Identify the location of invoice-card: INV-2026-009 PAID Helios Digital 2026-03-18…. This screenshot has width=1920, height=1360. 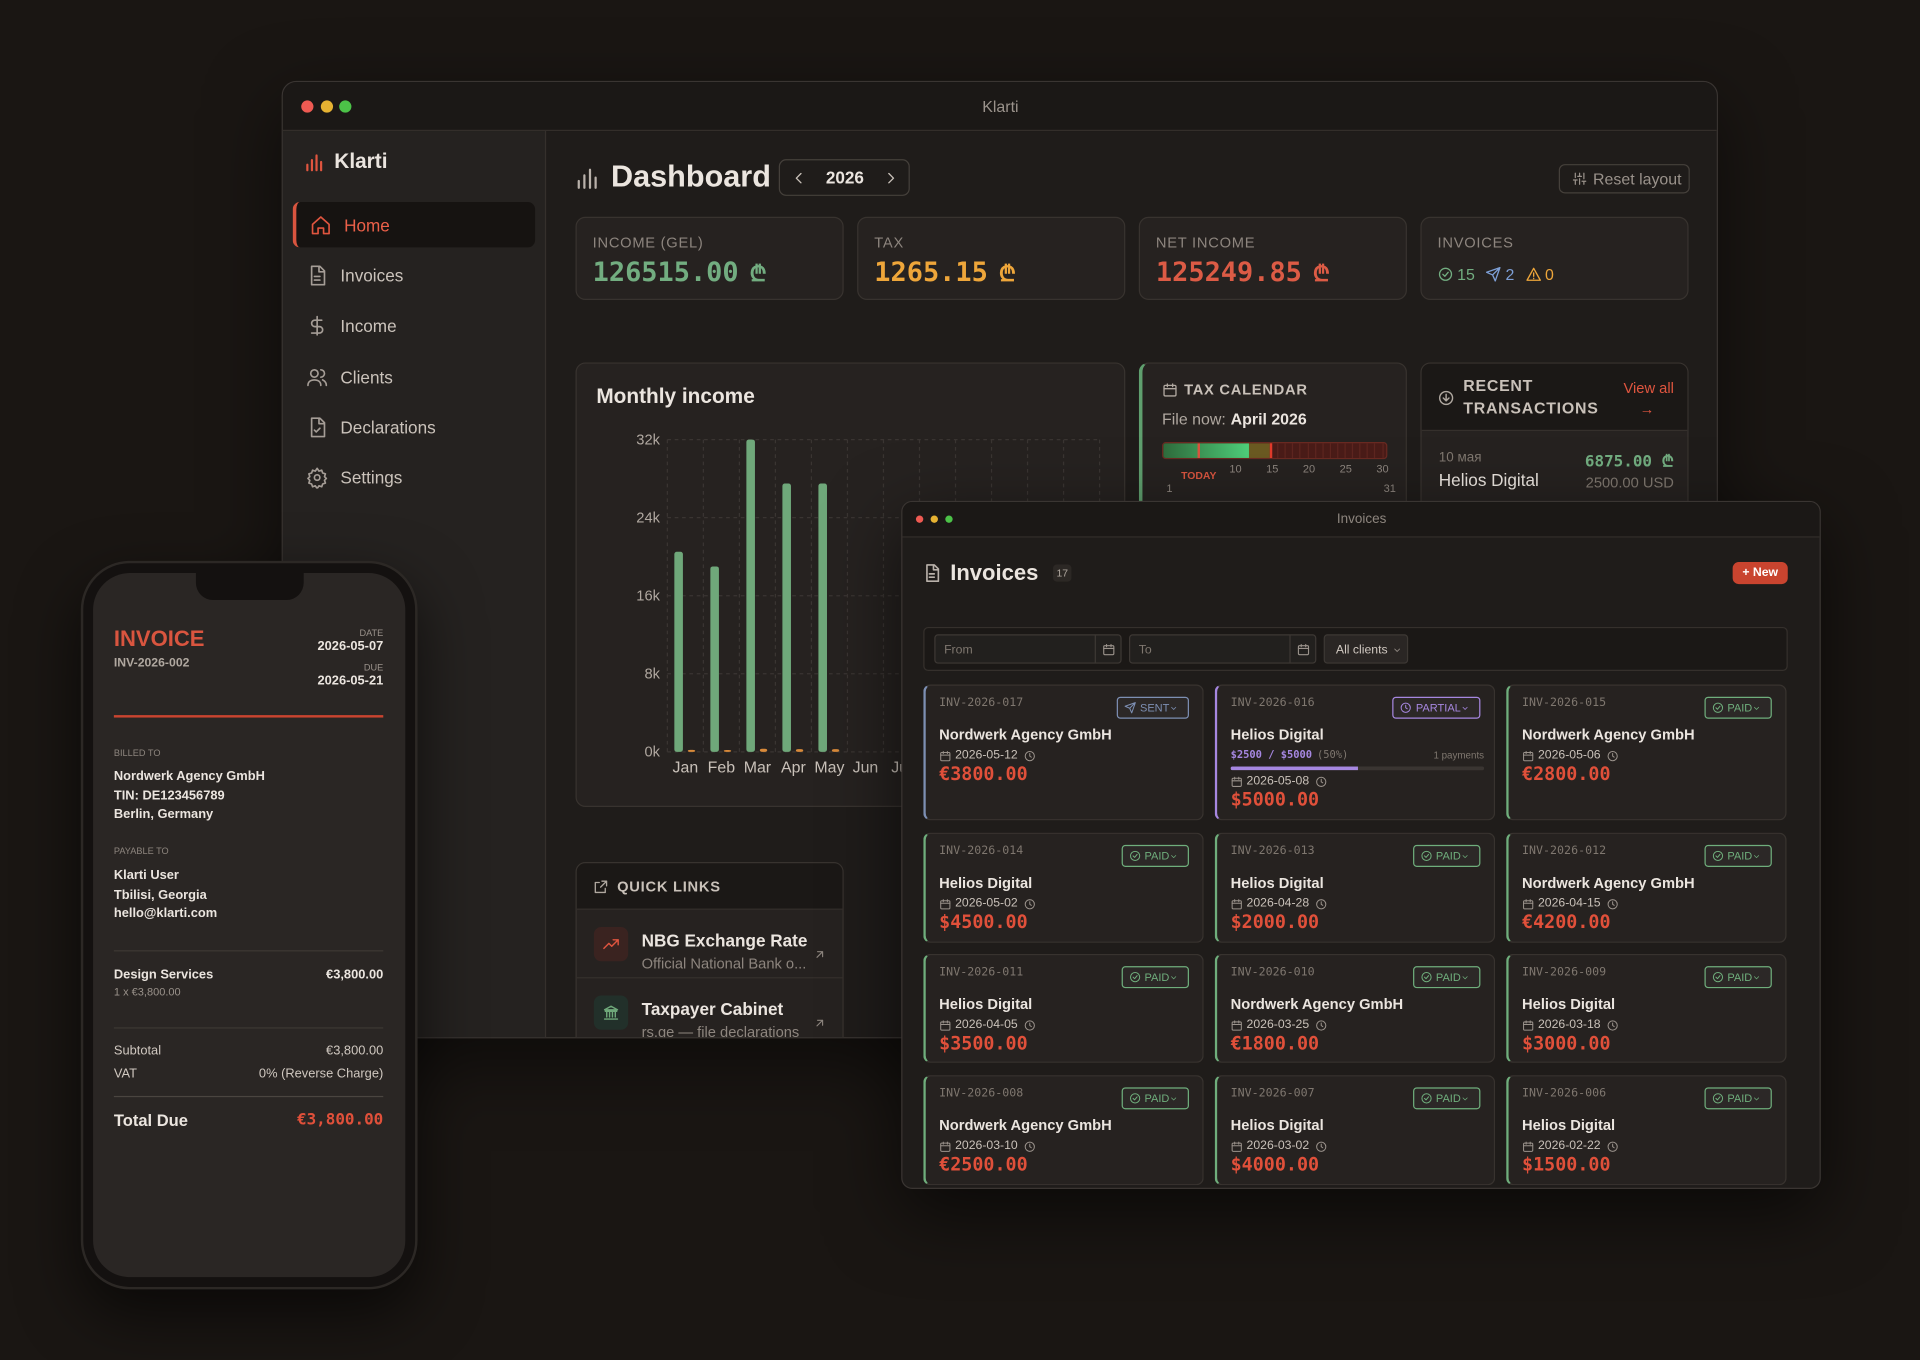
(1646, 1008).